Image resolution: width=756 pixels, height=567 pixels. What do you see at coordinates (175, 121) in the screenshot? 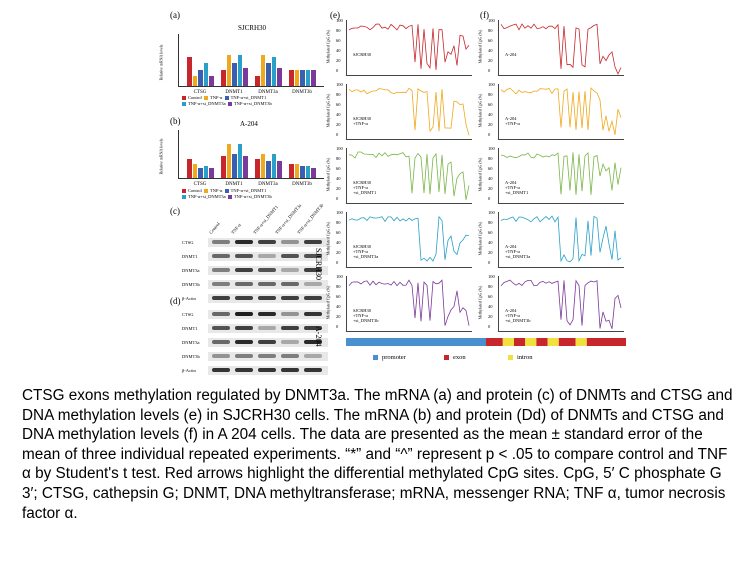
I see `panel-label-b: (b)` at bounding box center [175, 121].